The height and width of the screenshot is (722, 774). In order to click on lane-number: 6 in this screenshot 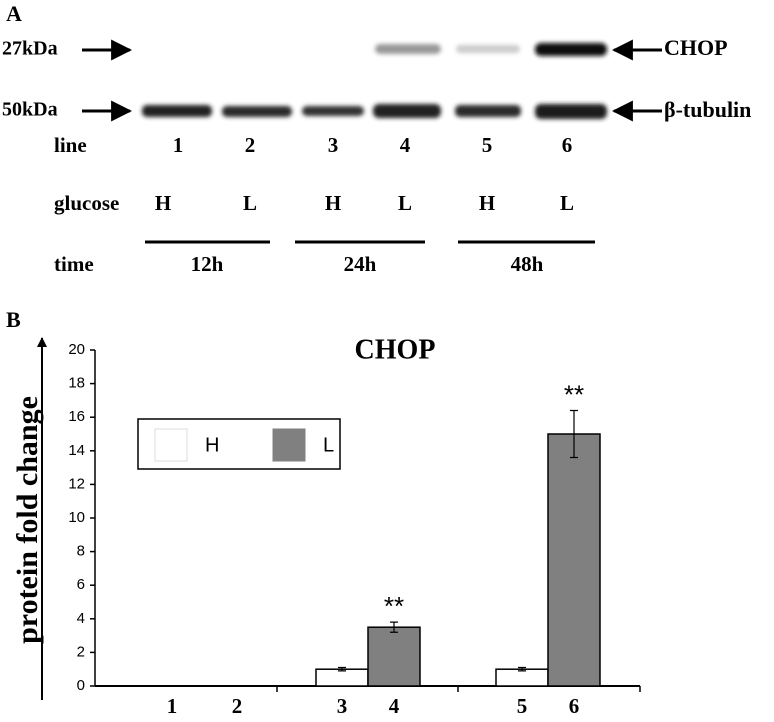, I will do `click(567, 145)`.